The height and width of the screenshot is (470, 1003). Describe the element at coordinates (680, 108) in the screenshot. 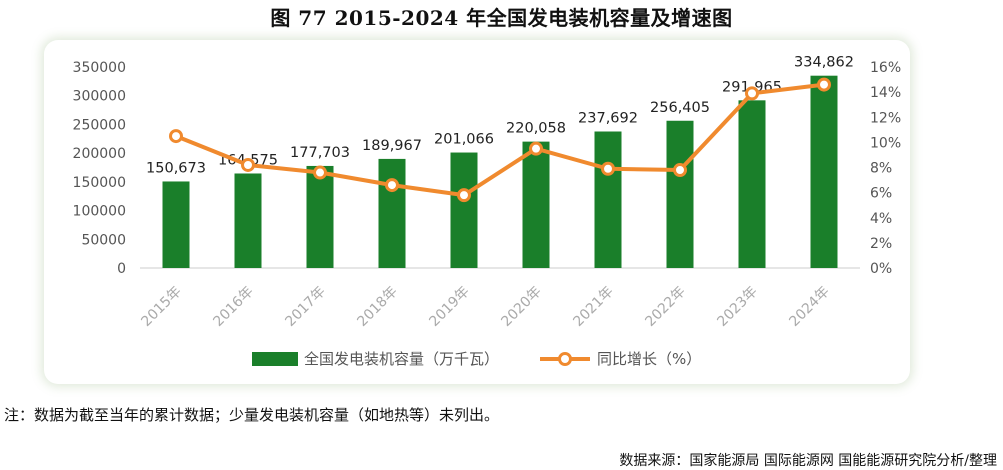

I see `bar-value-label: 256,405` at that location.